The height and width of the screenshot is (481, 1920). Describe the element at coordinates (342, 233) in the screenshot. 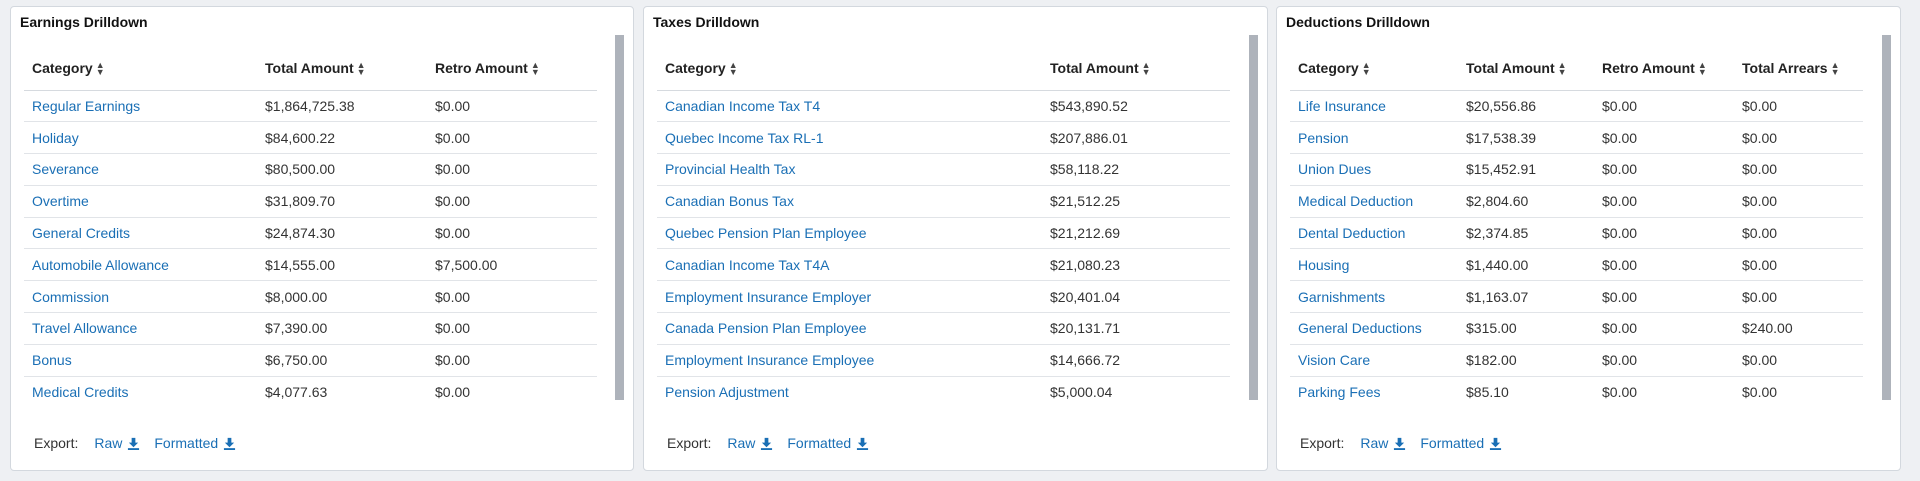

I see `amount-cell: $24,874.30` at that location.